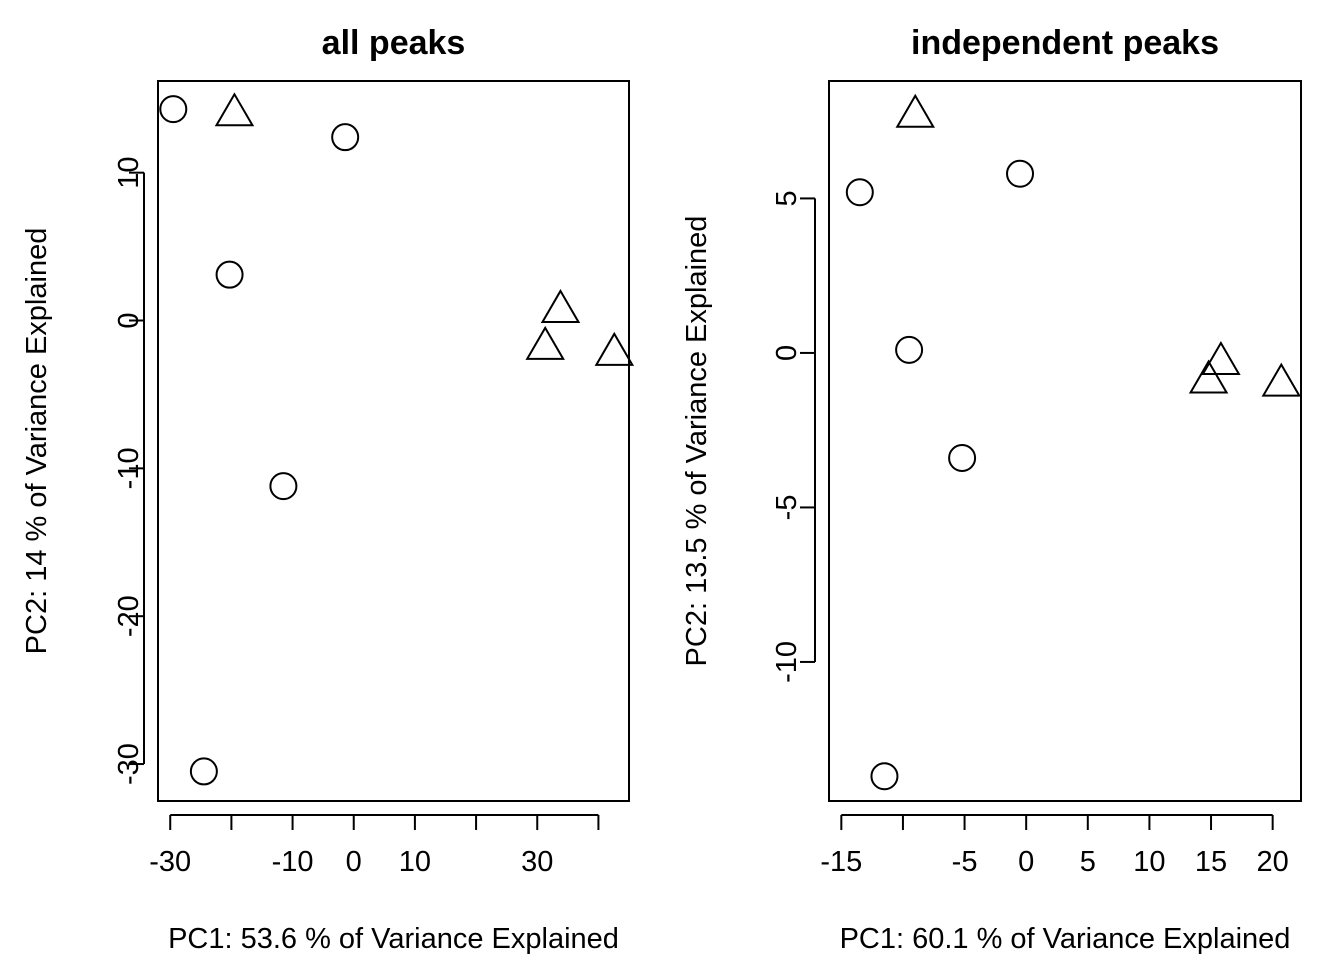 The image size is (1344, 965). Describe the element at coordinates (697, 441) in the screenshot. I see `y-axis-label: PC2: 13.5 % of Variance Explained` at that location.